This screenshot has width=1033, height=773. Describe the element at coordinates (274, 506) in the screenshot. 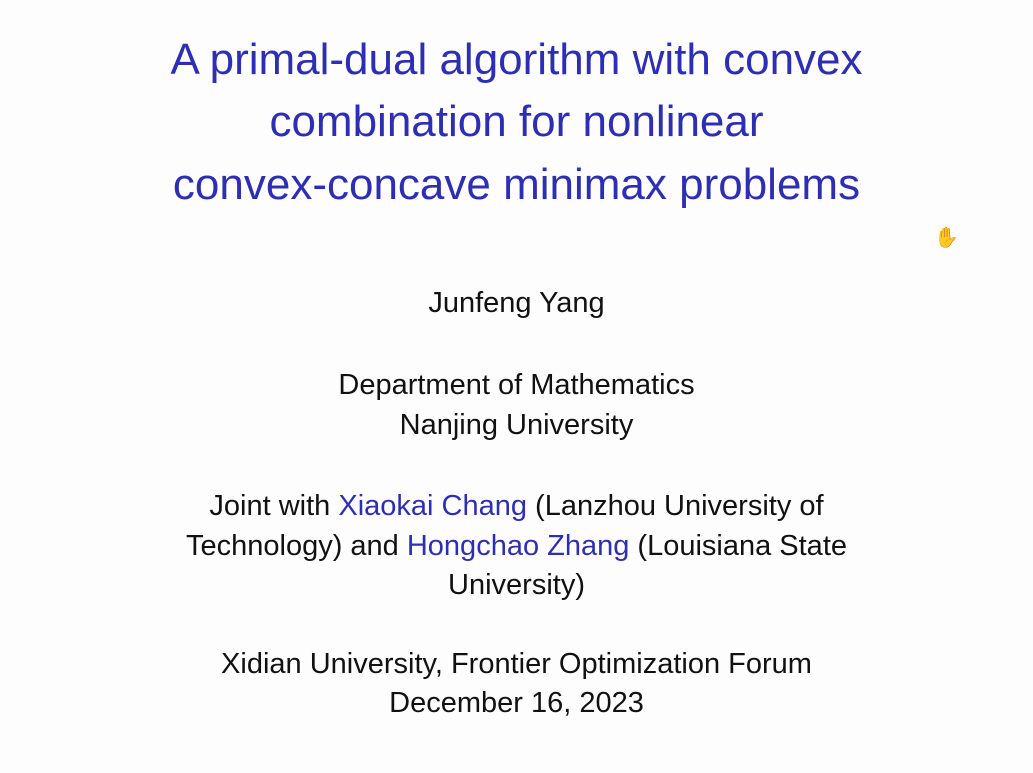

I see `joint-prefix: Joint with` at that location.